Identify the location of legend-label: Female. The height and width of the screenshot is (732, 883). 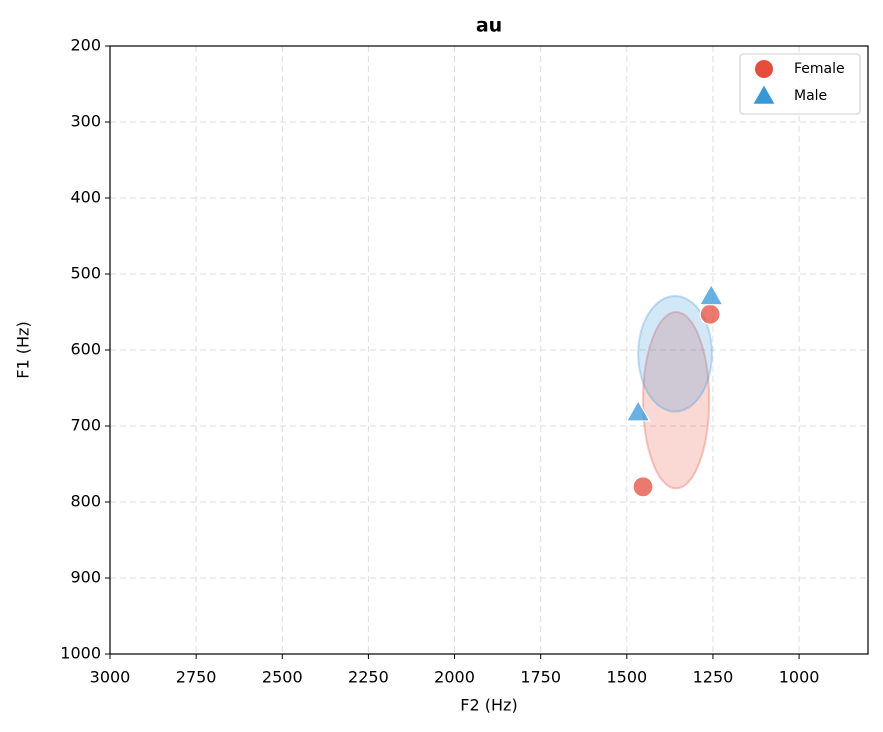
(819, 69).